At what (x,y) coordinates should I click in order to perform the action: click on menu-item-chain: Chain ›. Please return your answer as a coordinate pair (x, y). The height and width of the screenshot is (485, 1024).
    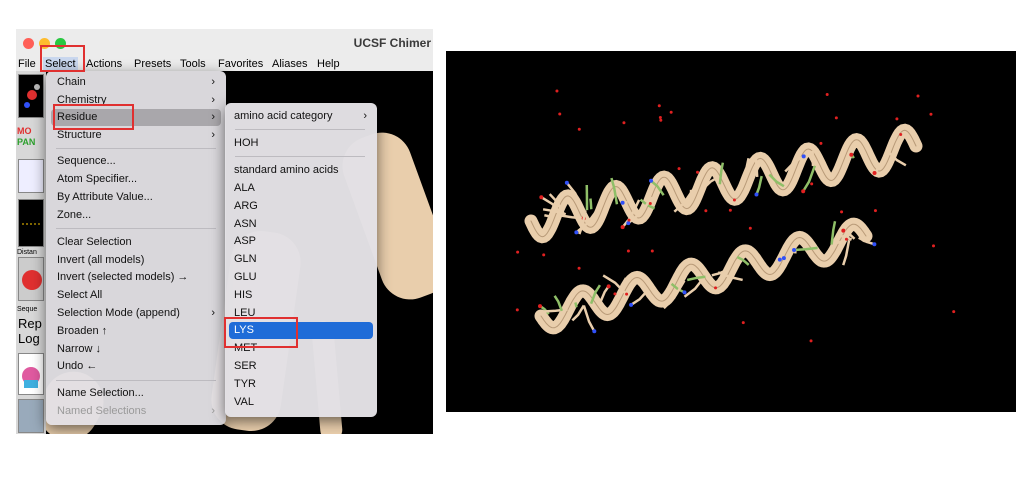
    Looking at the image, I should click on (136, 82).